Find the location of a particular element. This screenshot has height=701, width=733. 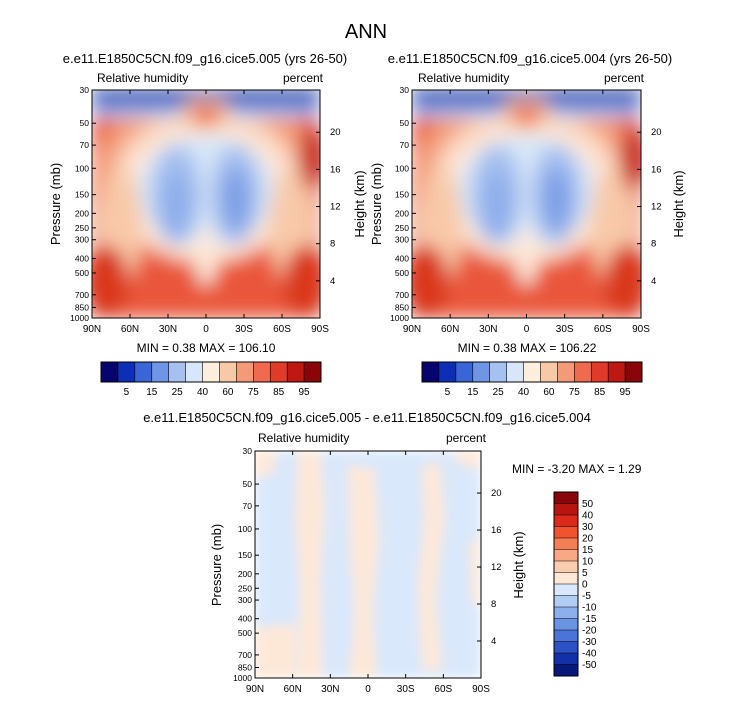

panel-3-stats: MIN = -3.20 MAX = 1.29 is located at coordinates (577, 469).